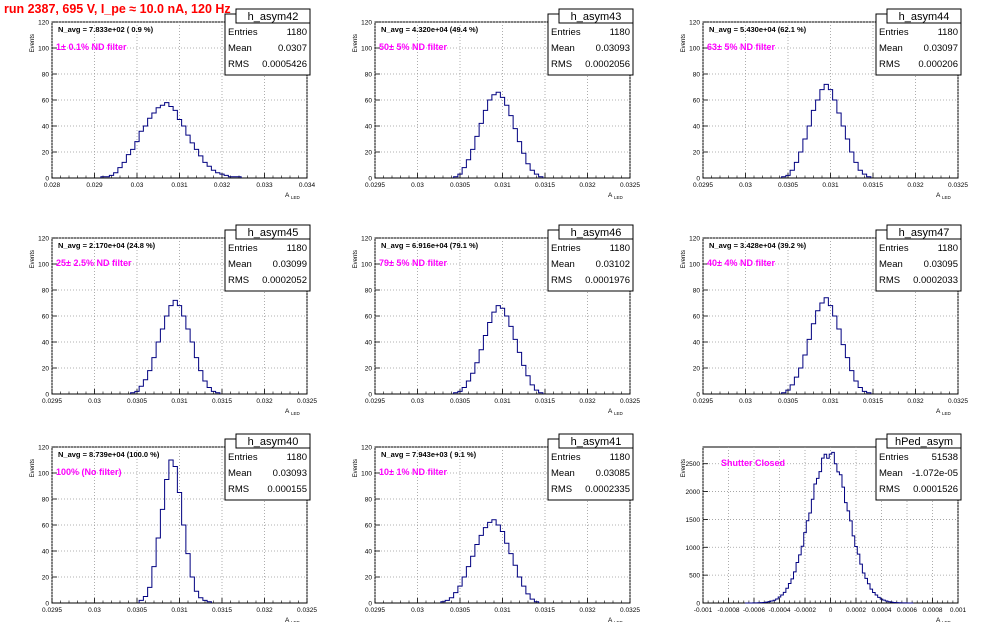  I want to click on n-avg-label: N_avg = 7.833e+02 ( 0.9 %), so click(106, 29).